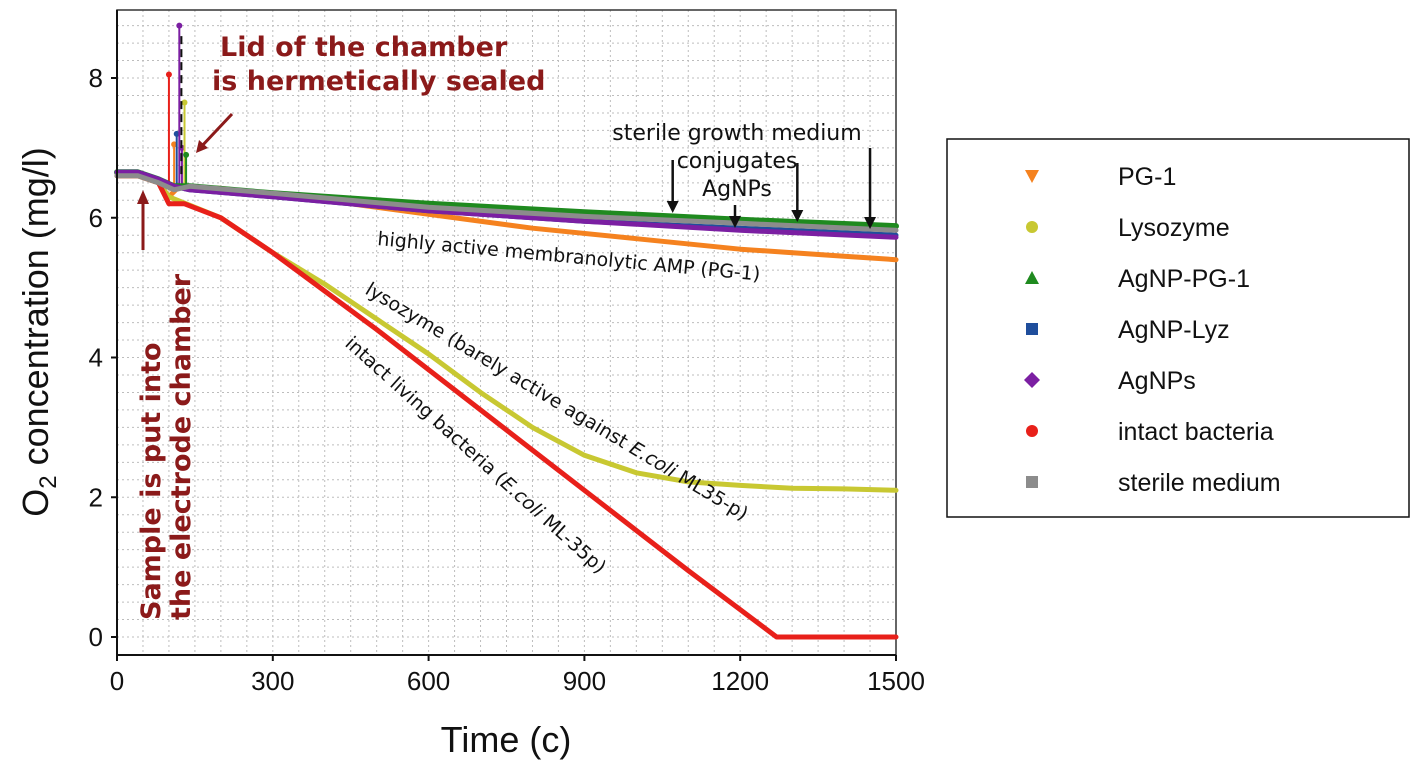  I want to click on annotation-lid-arrow, so click(216, 131).